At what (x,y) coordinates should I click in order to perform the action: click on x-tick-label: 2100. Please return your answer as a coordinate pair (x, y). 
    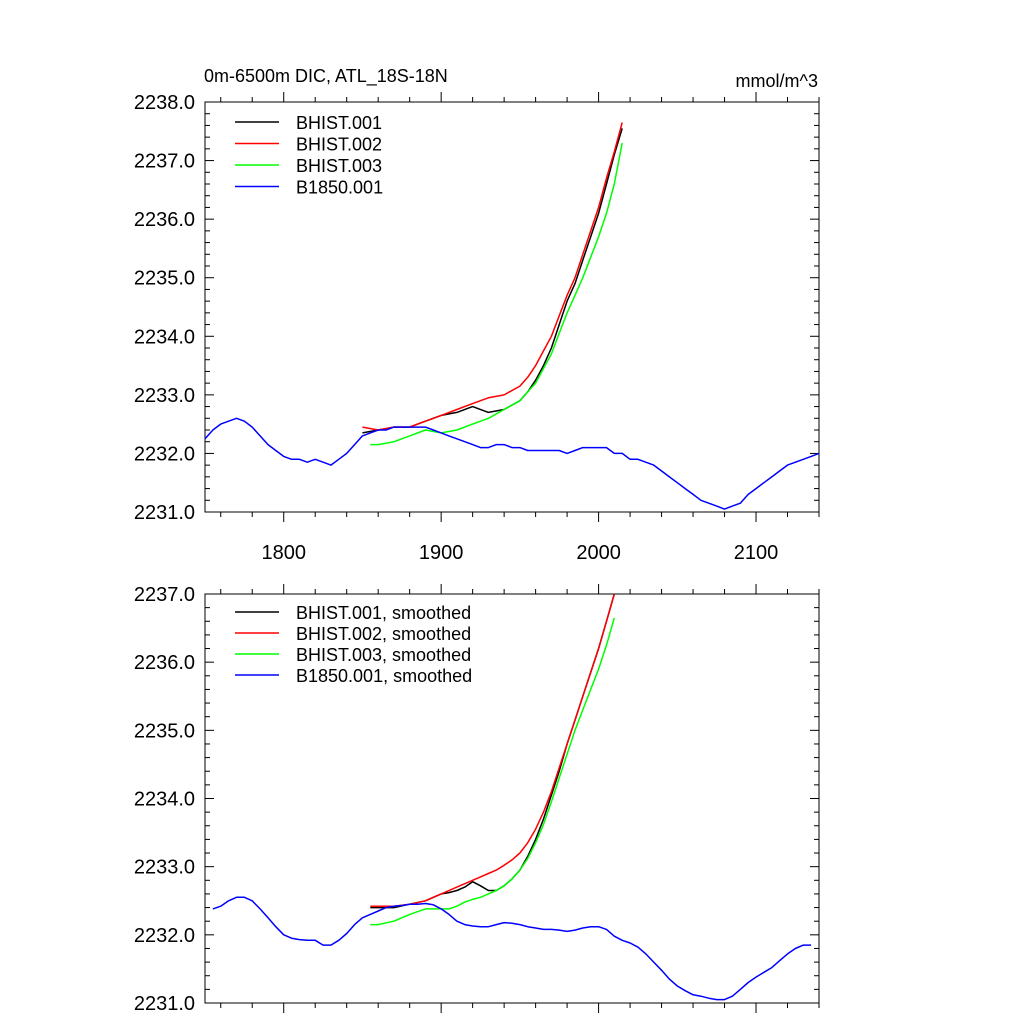
    Looking at the image, I should click on (756, 553).